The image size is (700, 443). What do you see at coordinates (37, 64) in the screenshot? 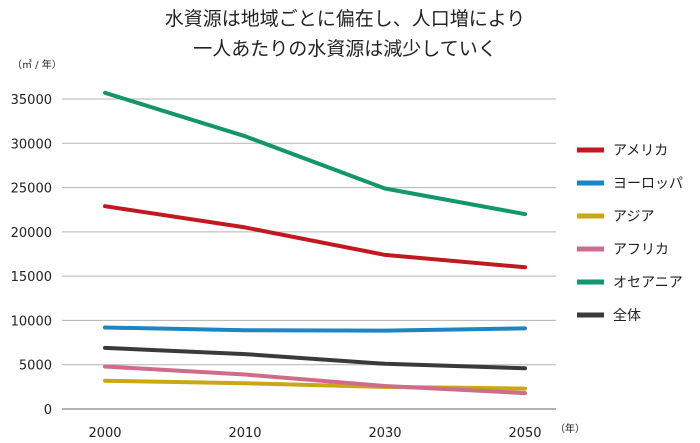
I see `y-axis-unit: （㎥ / 年）` at bounding box center [37, 64].